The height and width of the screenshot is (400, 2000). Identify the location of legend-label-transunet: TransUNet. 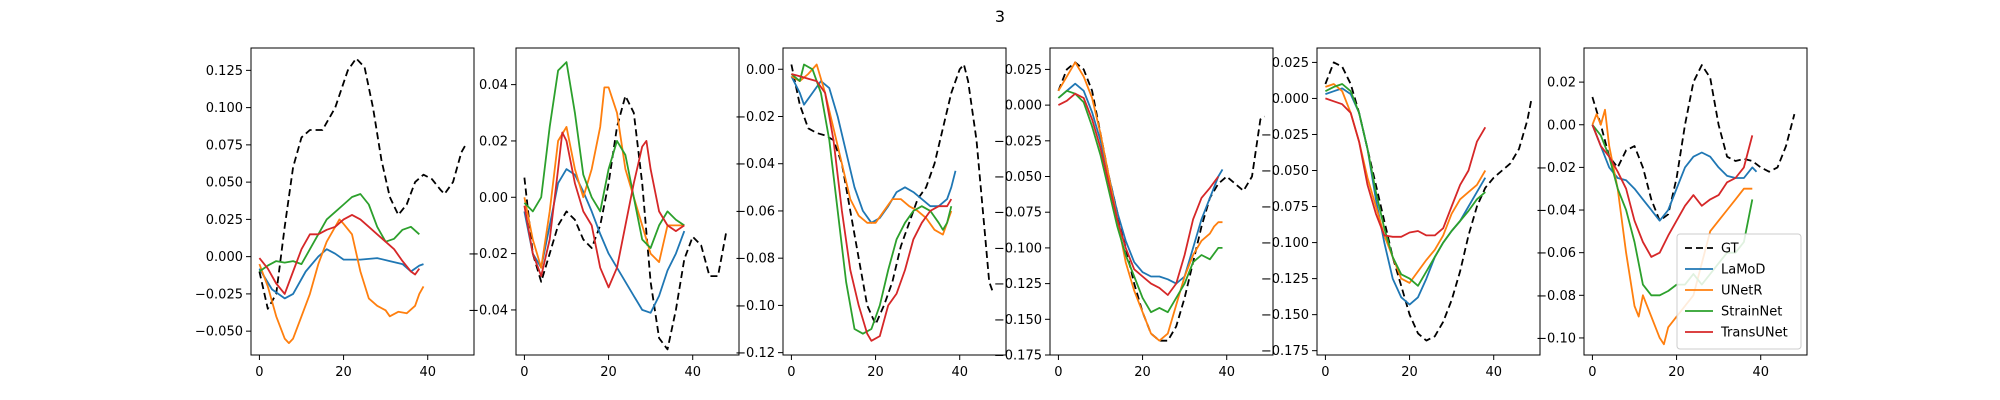
(1754, 333).